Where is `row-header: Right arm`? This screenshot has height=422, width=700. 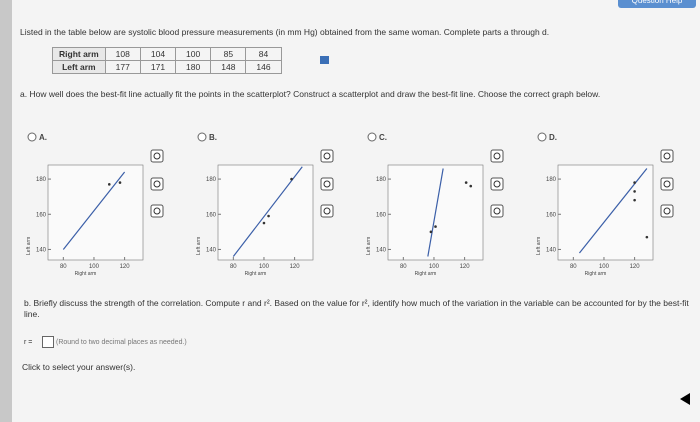
row-header: Right arm is located at coordinates (79, 54).